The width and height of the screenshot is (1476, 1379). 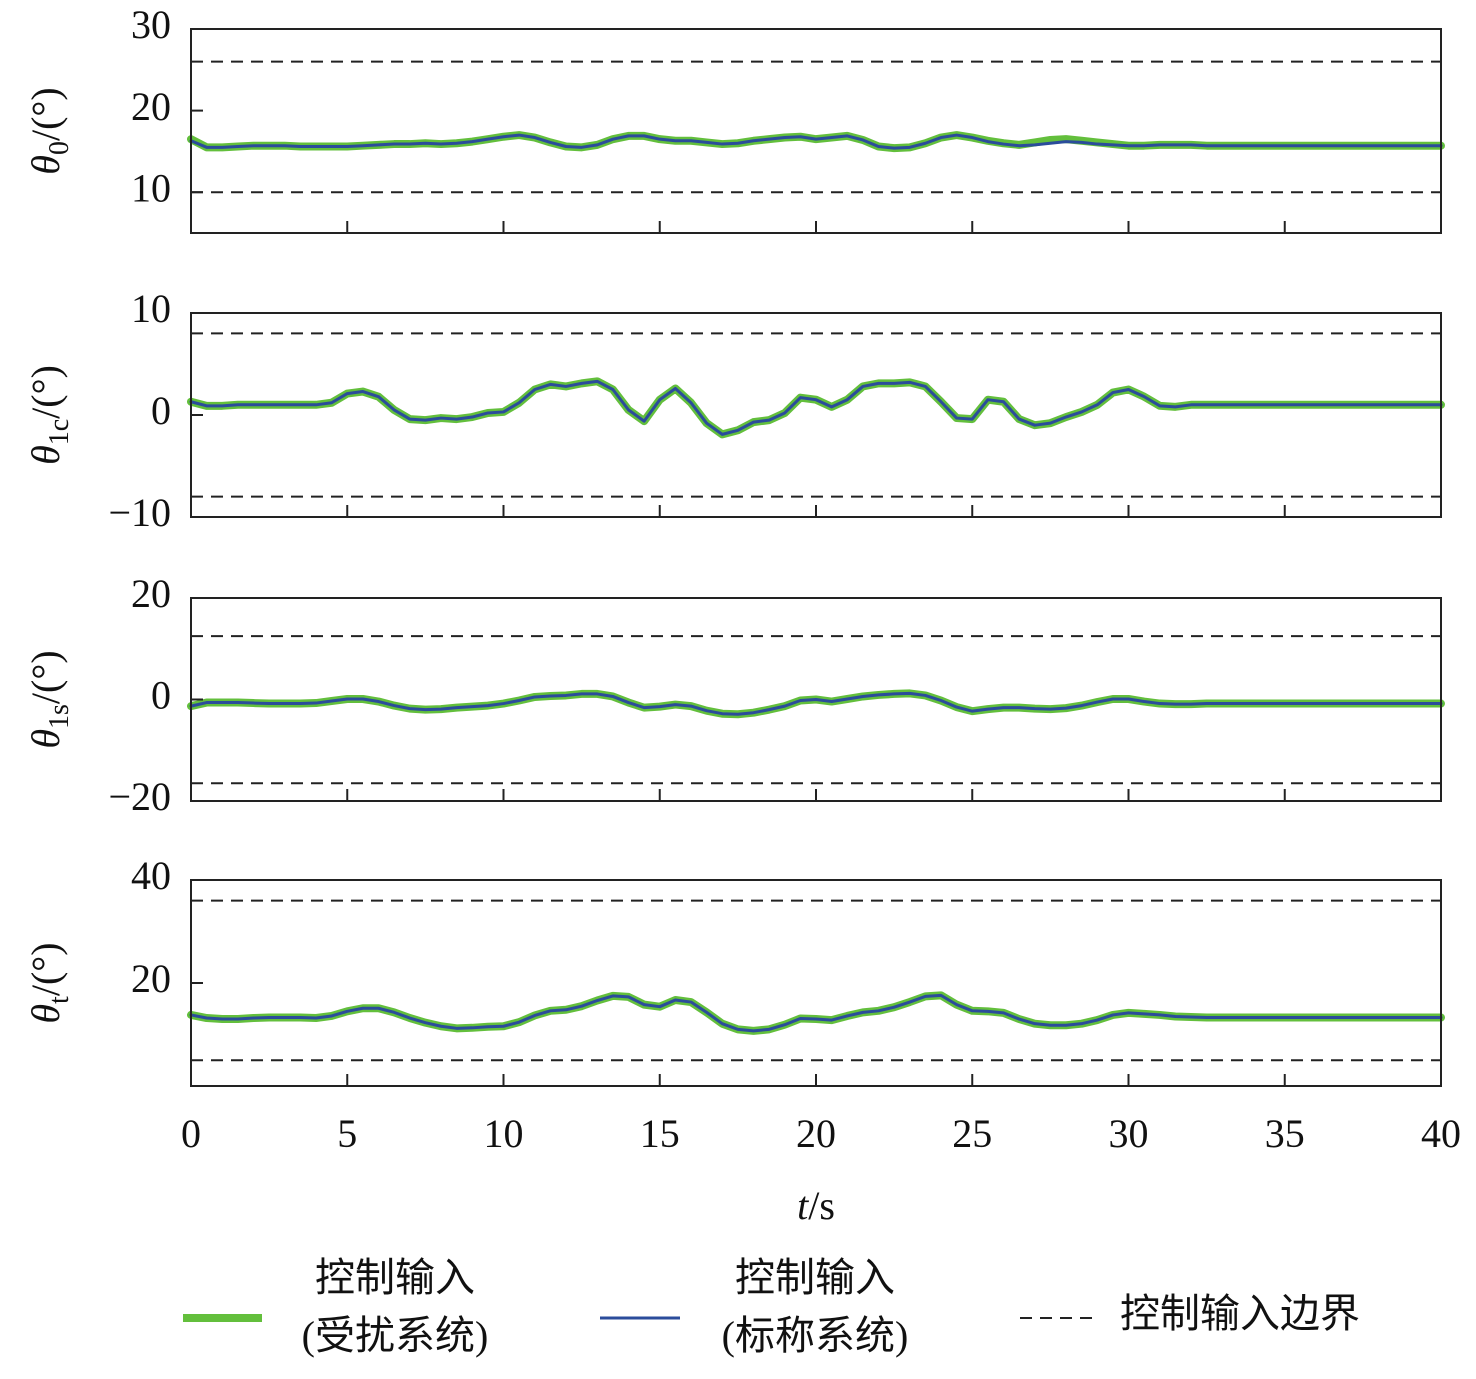 What do you see at coordinates (59, 148) in the screenshot?
I see `y-label-subscript: 0` at bounding box center [59, 148].